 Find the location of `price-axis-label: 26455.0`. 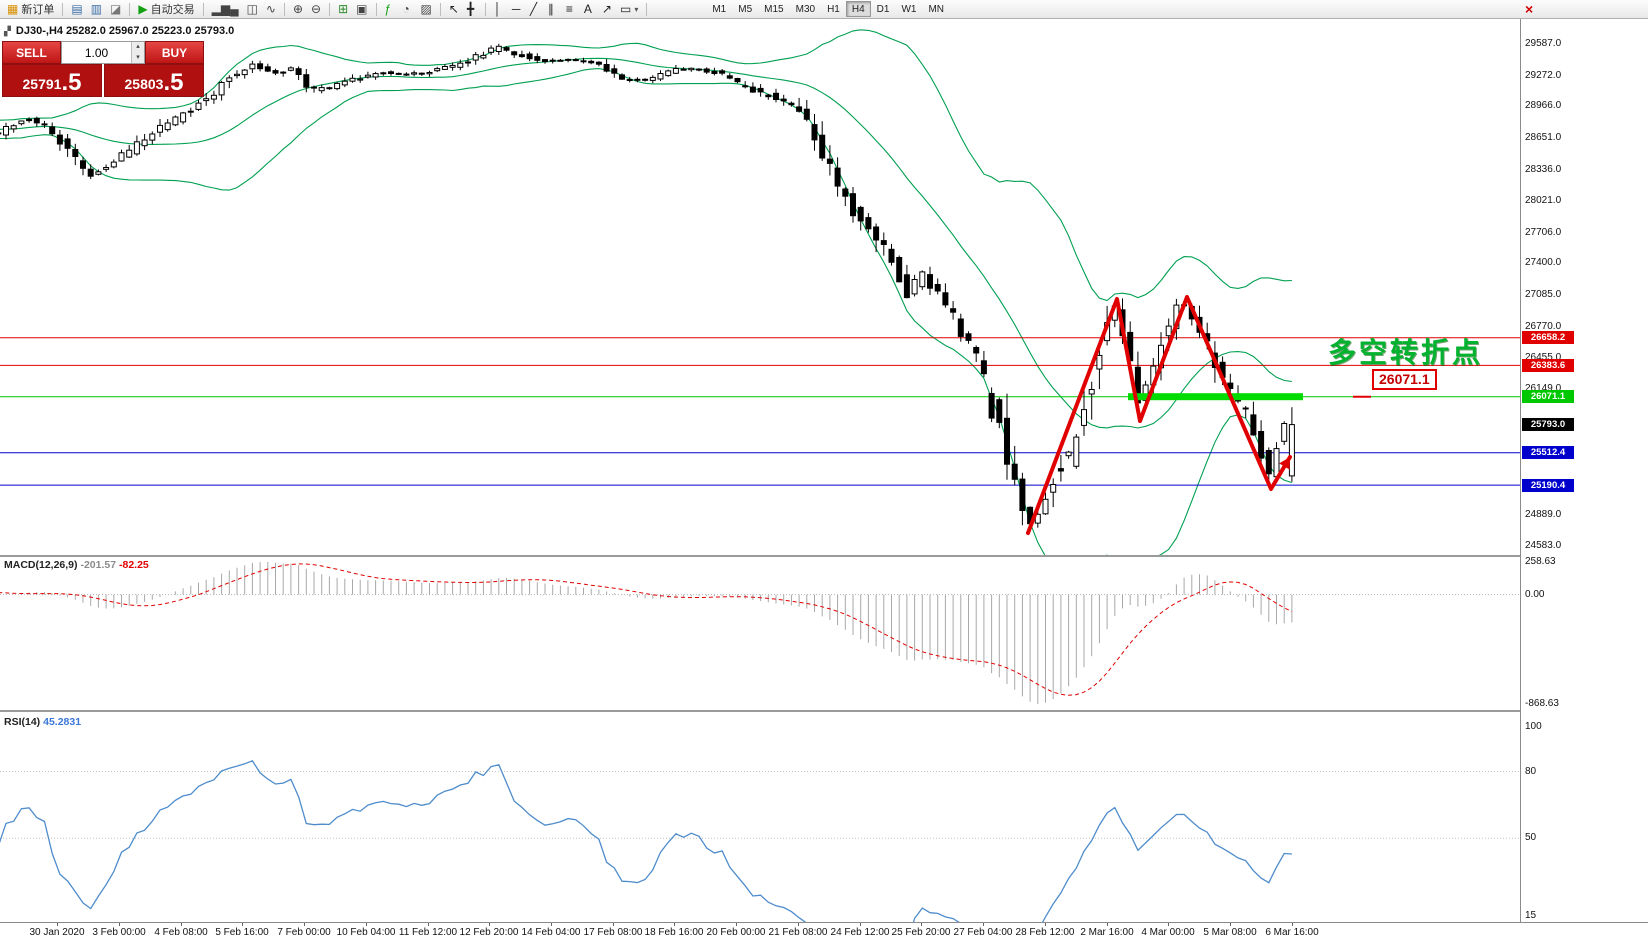

price-axis-label: 26455.0 is located at coordinates (1543, 358).